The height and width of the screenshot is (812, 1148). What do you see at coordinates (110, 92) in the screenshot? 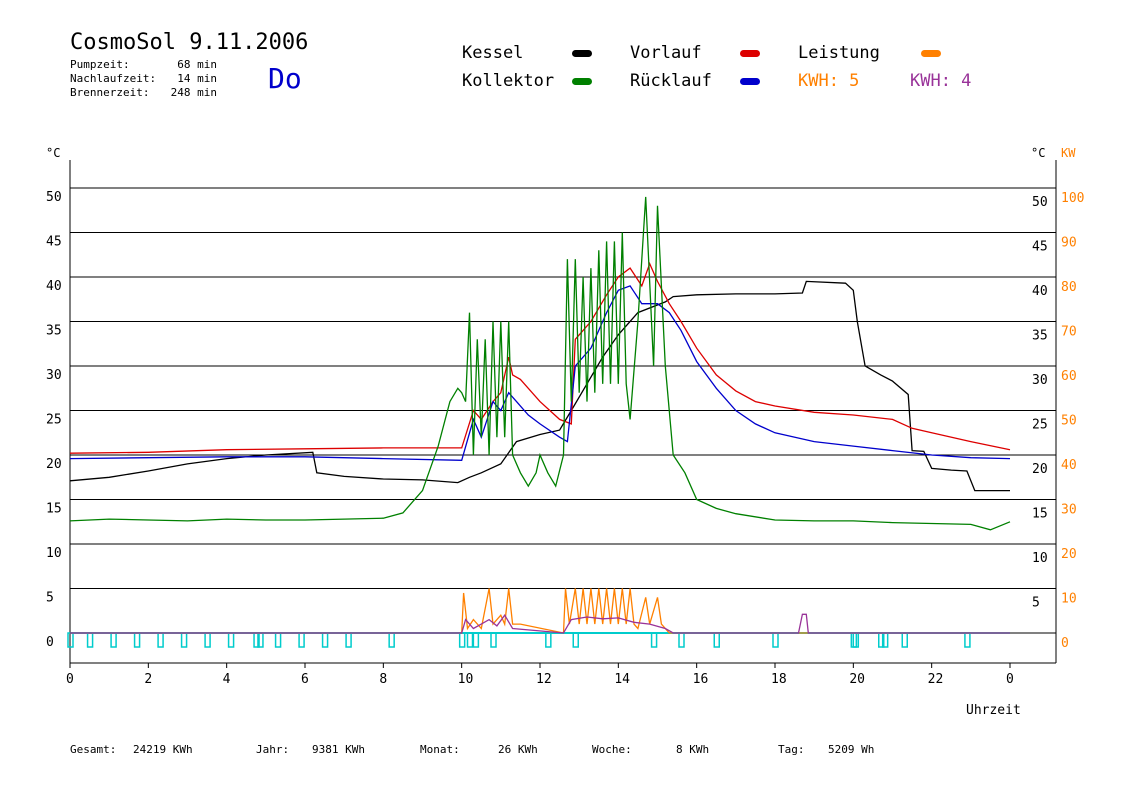
I see `stat-label-brennerzeit: Brennerzeit:` at bounding box center [110, 92].